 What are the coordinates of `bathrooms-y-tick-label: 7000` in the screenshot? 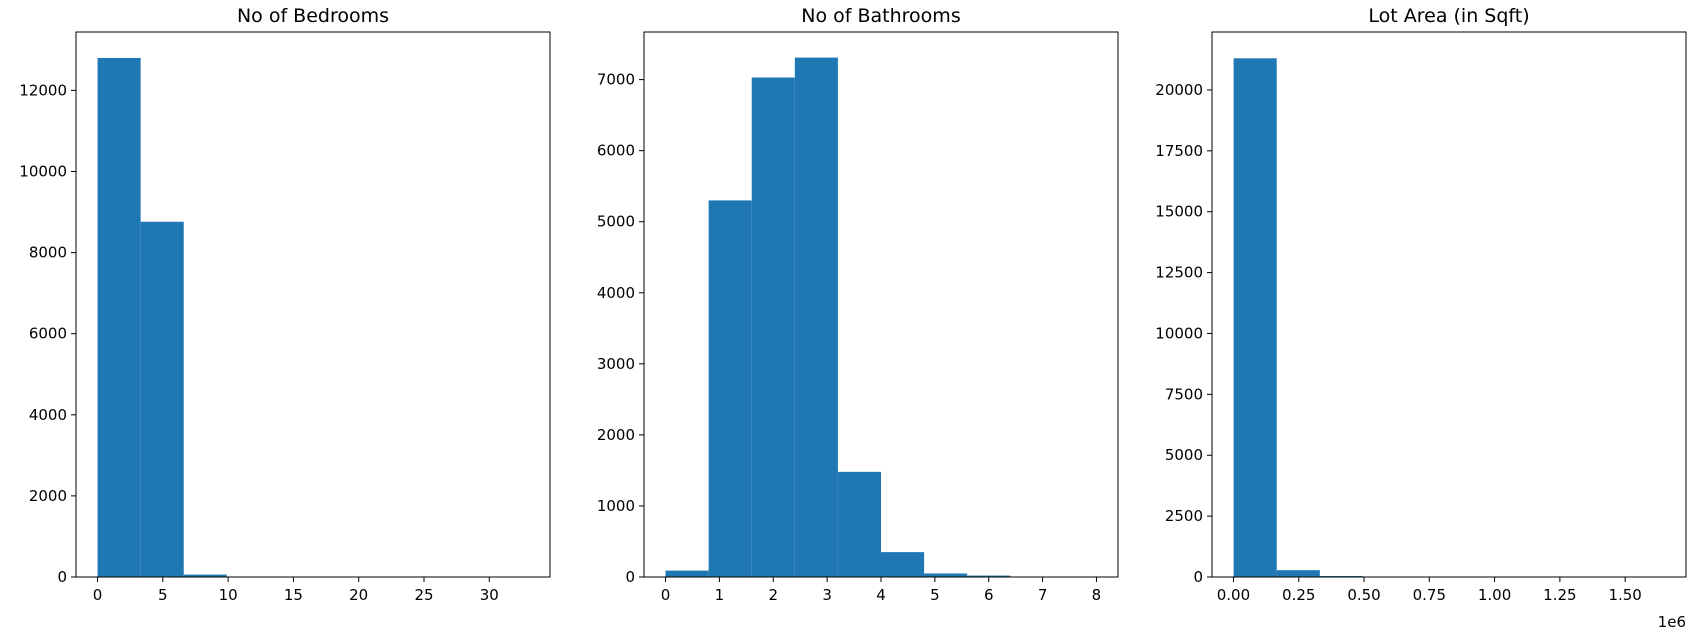 It's located at (616, 80).